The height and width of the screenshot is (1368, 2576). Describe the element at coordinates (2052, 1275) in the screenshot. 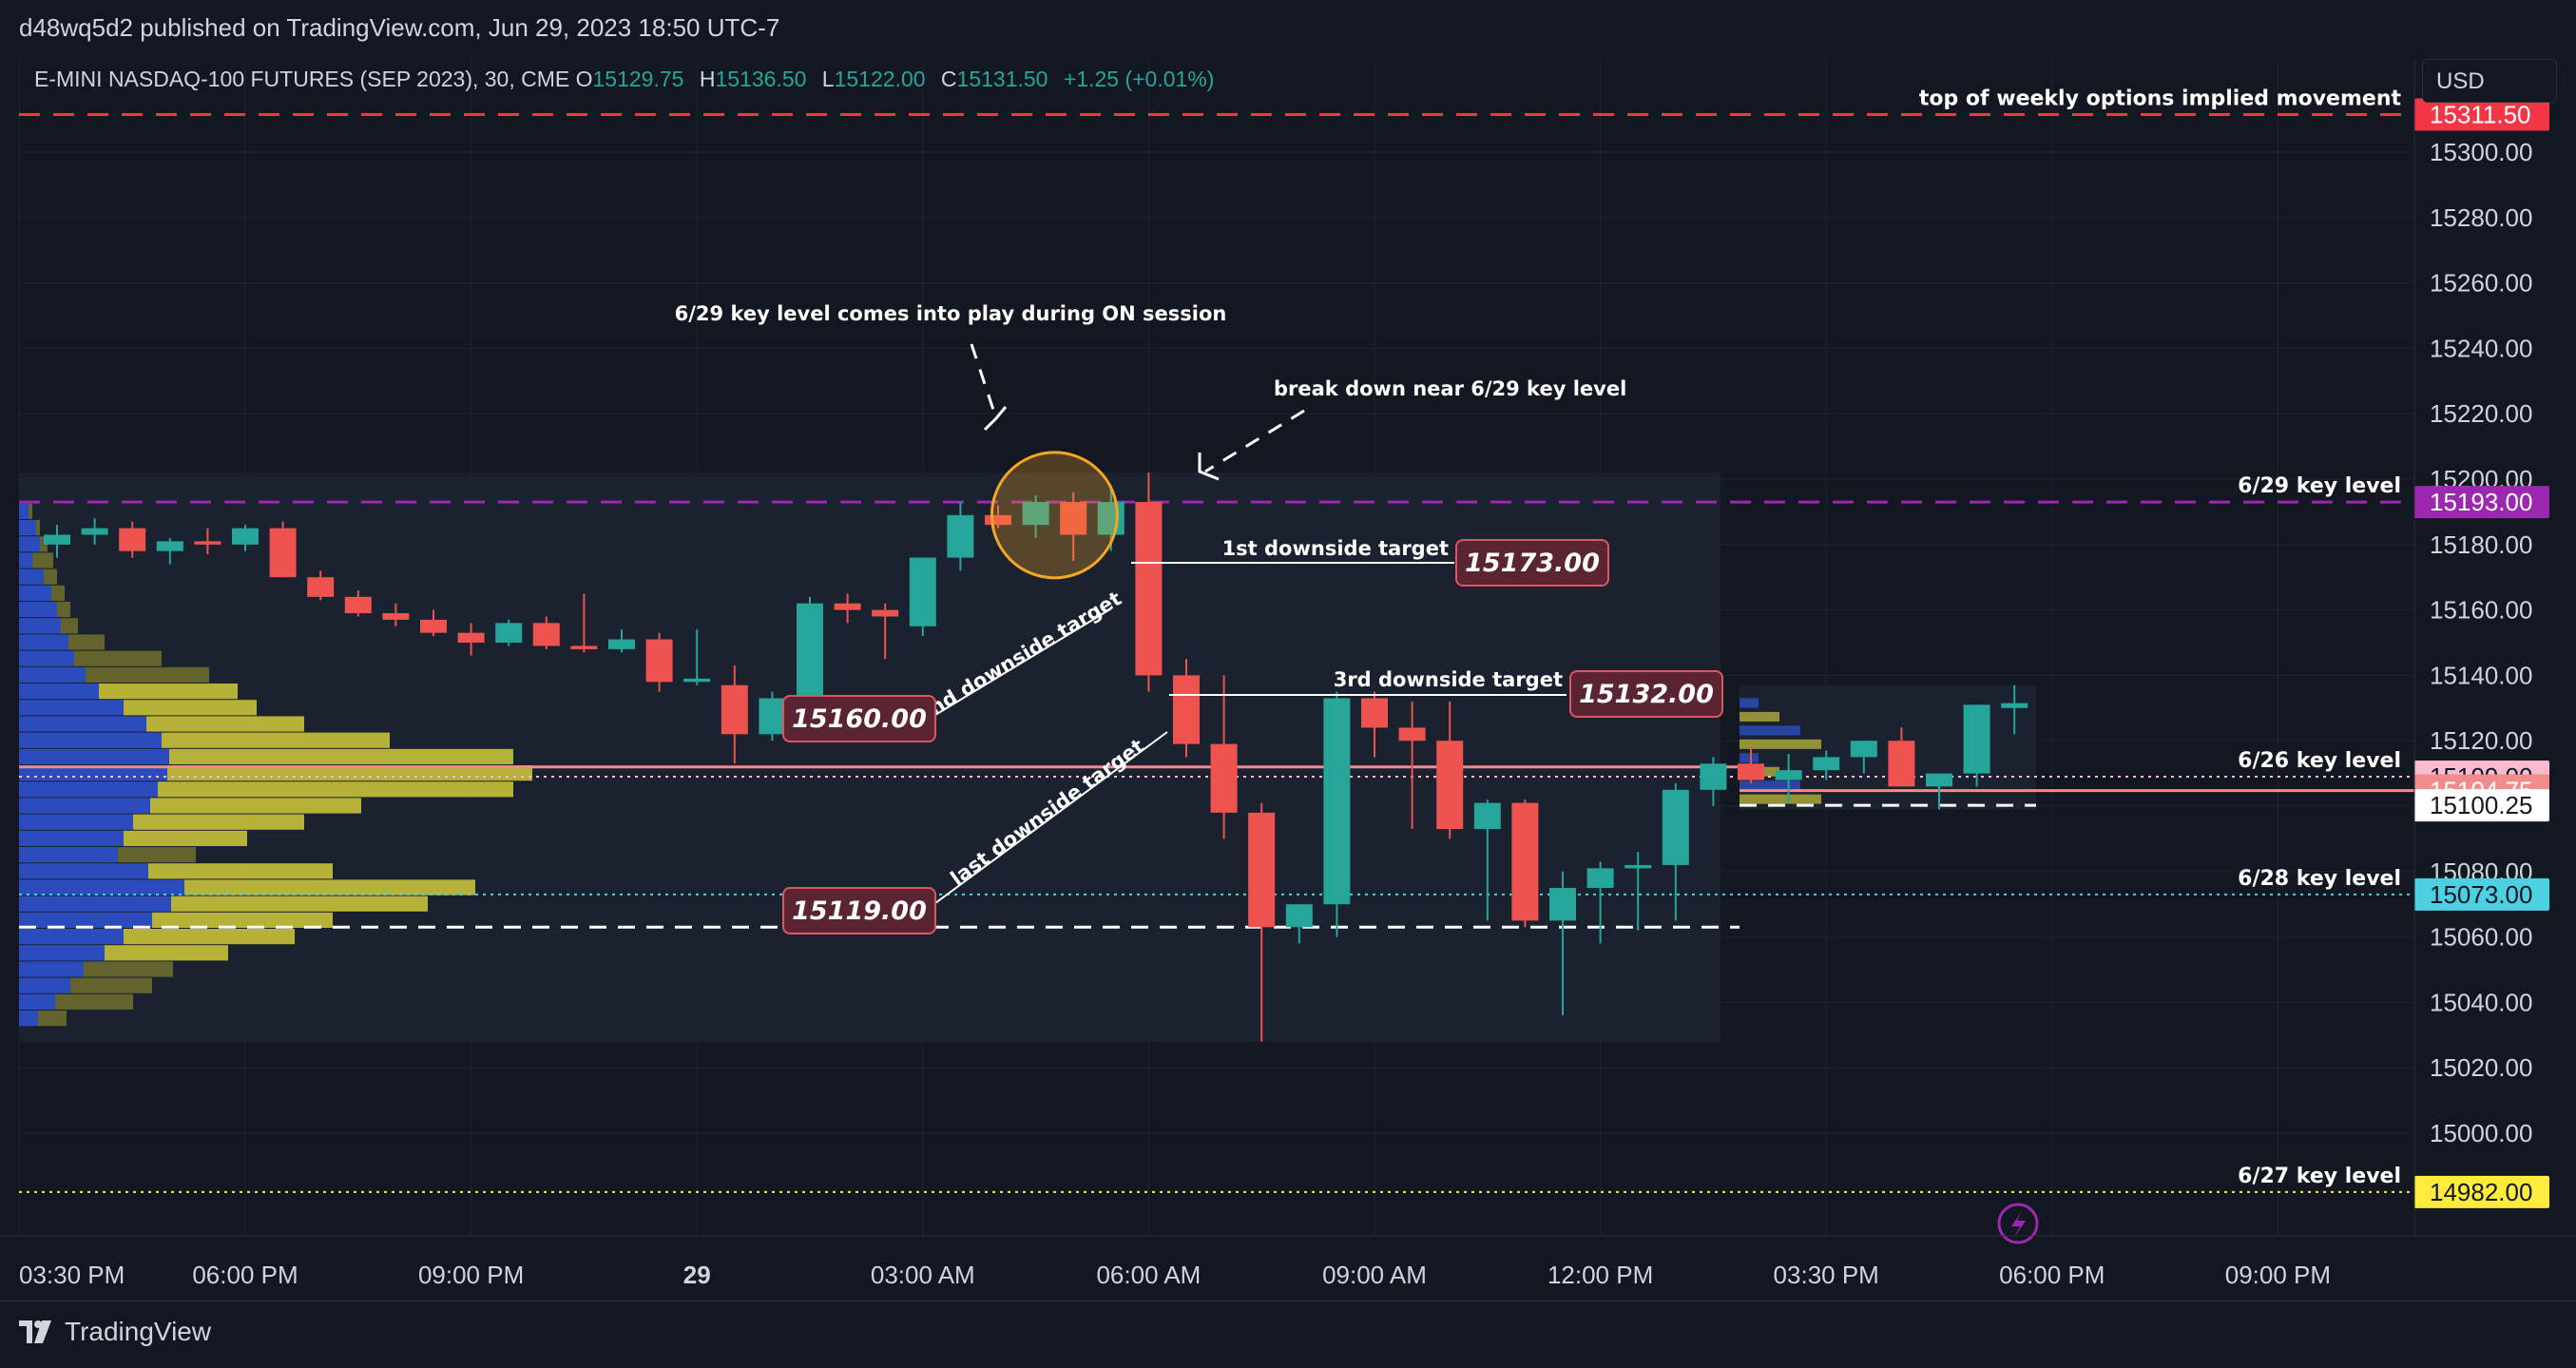

I see `x-tick-label: 06:00 PM` at that location.